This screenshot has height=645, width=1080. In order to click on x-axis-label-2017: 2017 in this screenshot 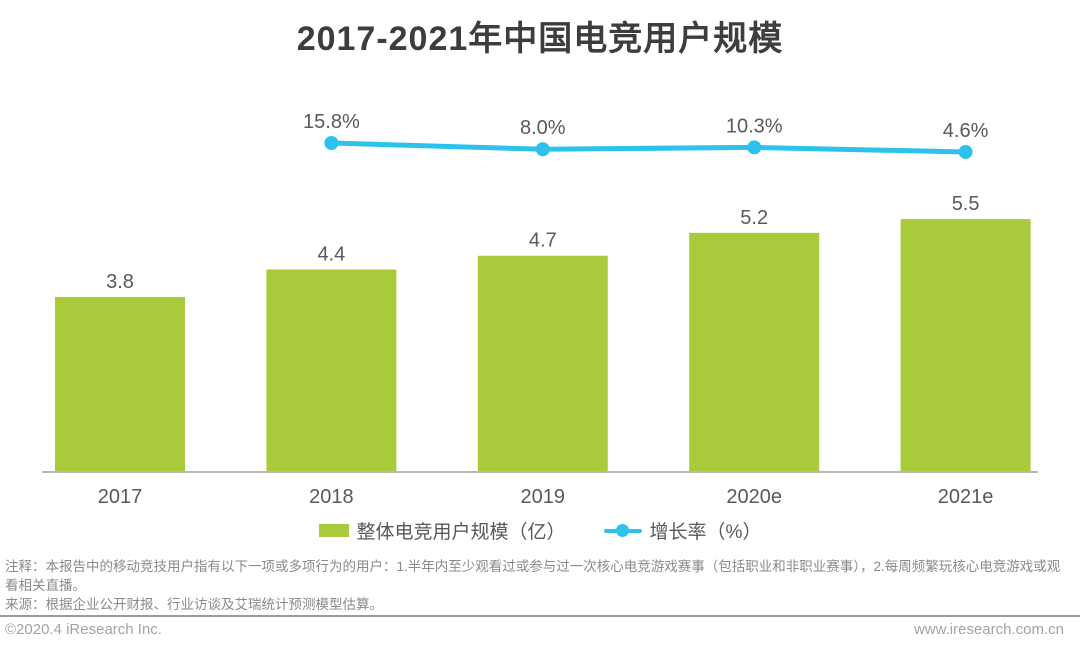, I will do `click(120, 497)`.